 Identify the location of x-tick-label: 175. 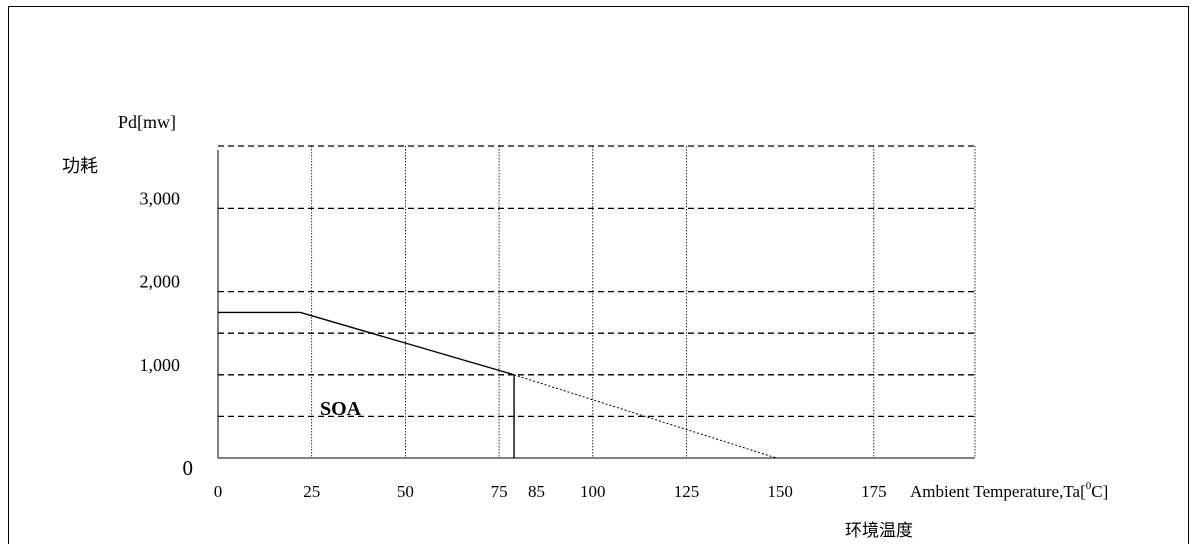
(874, 491).